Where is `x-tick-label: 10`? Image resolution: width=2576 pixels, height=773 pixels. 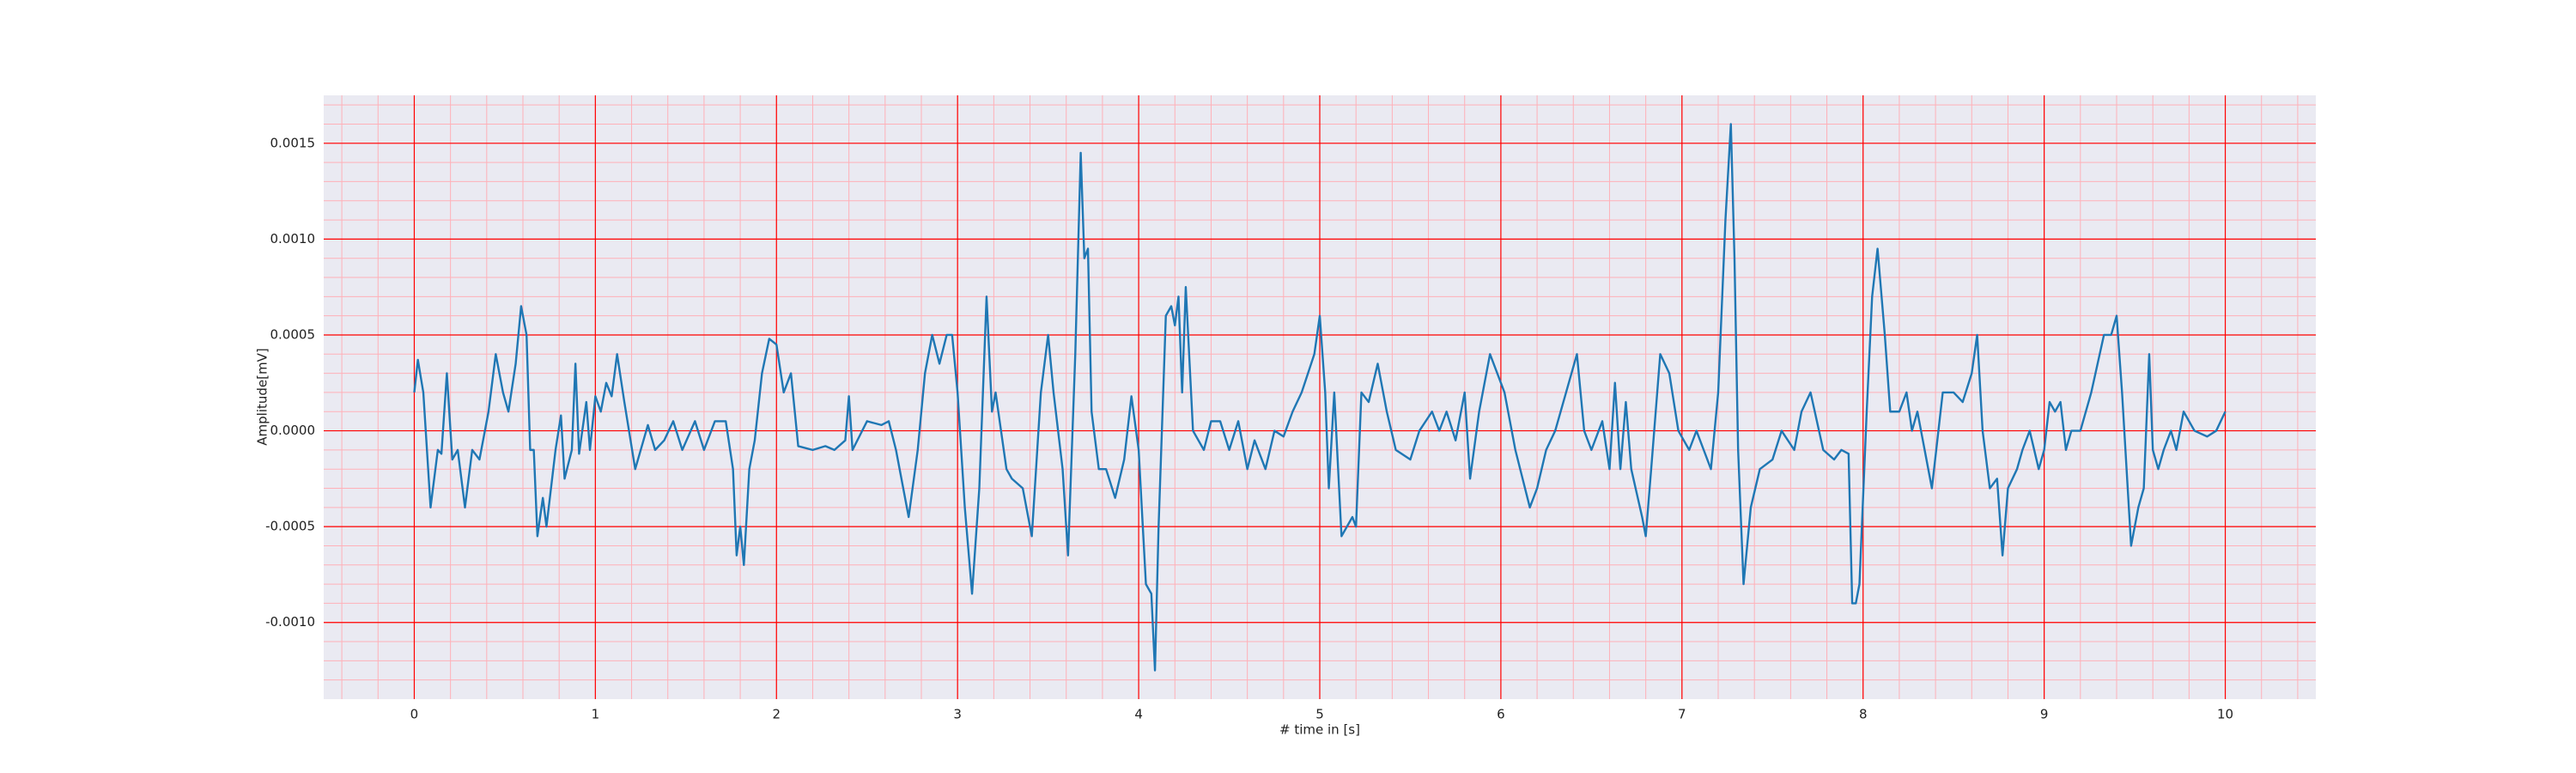
x-tick-label: 10 is located at coordinates (2225, 714).